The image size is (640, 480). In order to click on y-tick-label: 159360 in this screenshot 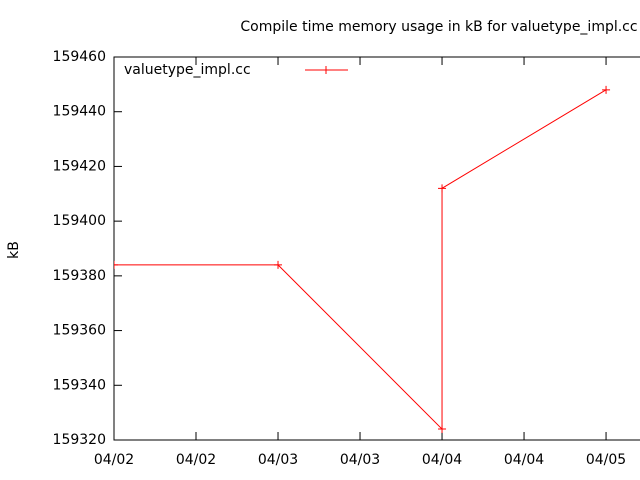, I will do `click(79, 331)`.